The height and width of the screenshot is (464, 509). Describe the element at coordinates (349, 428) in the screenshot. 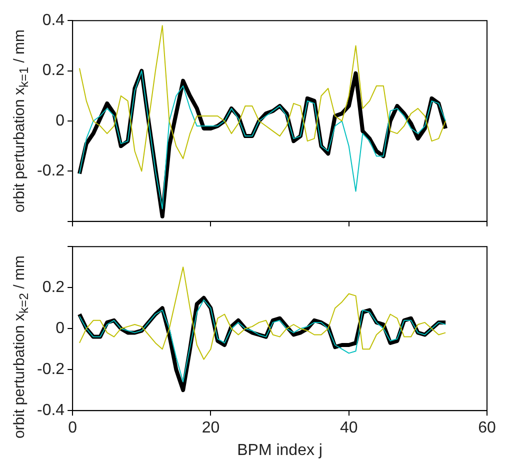

I see `x-tick-label: 40` at that location.